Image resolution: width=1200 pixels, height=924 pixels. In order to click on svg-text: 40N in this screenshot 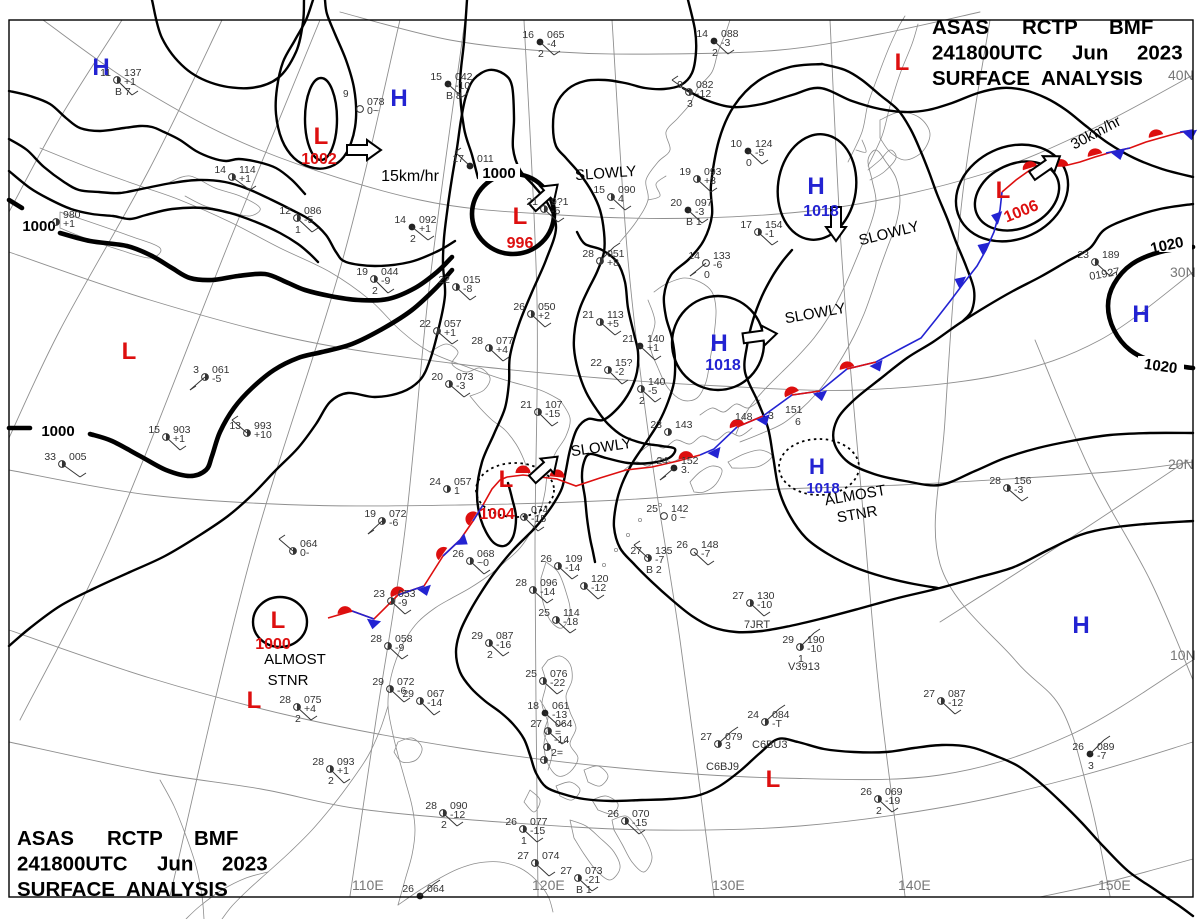, I will do `click(1181, 75)`.